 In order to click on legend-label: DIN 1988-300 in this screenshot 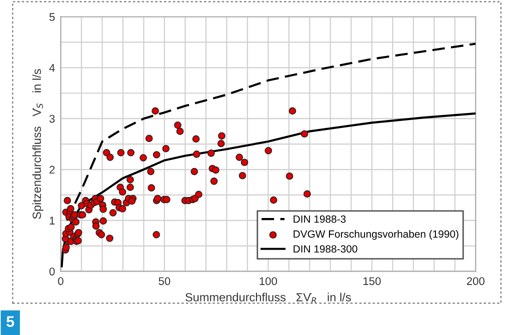, I will do `click(326, 249)`.